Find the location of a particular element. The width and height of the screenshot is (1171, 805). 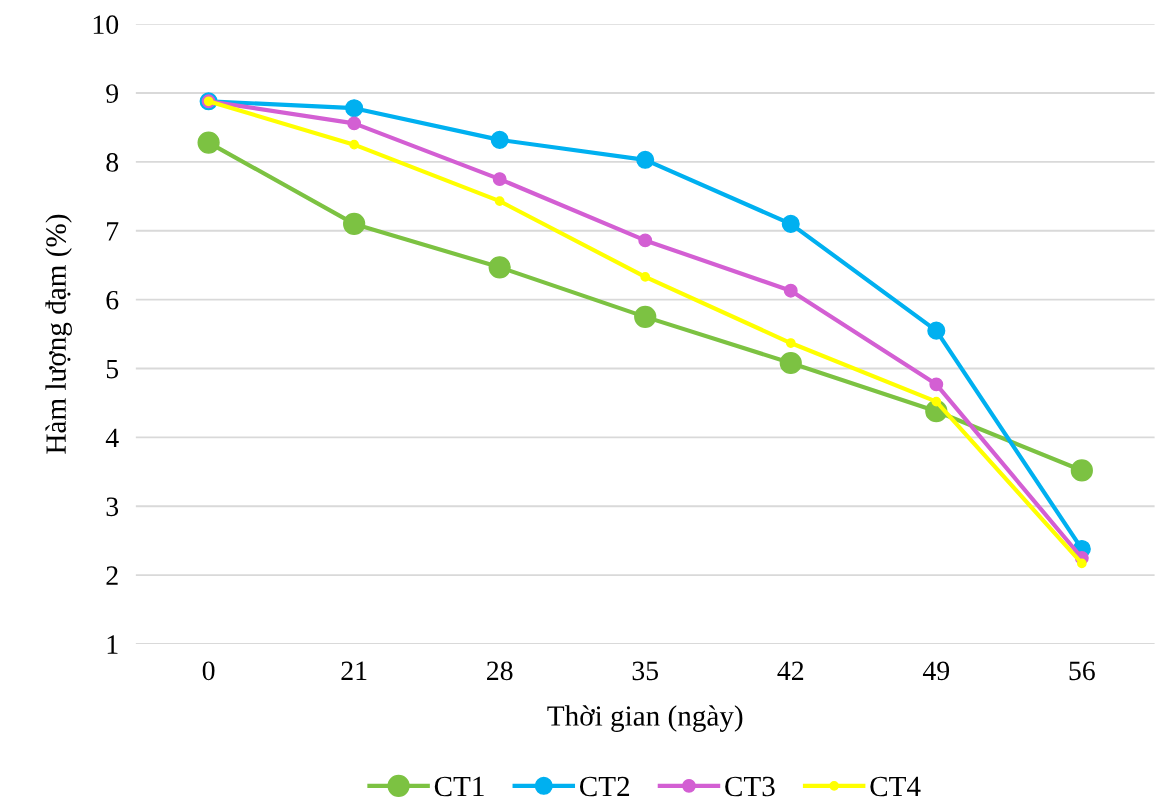

x-tick-label: 49 is located at coordinates (936, 671).